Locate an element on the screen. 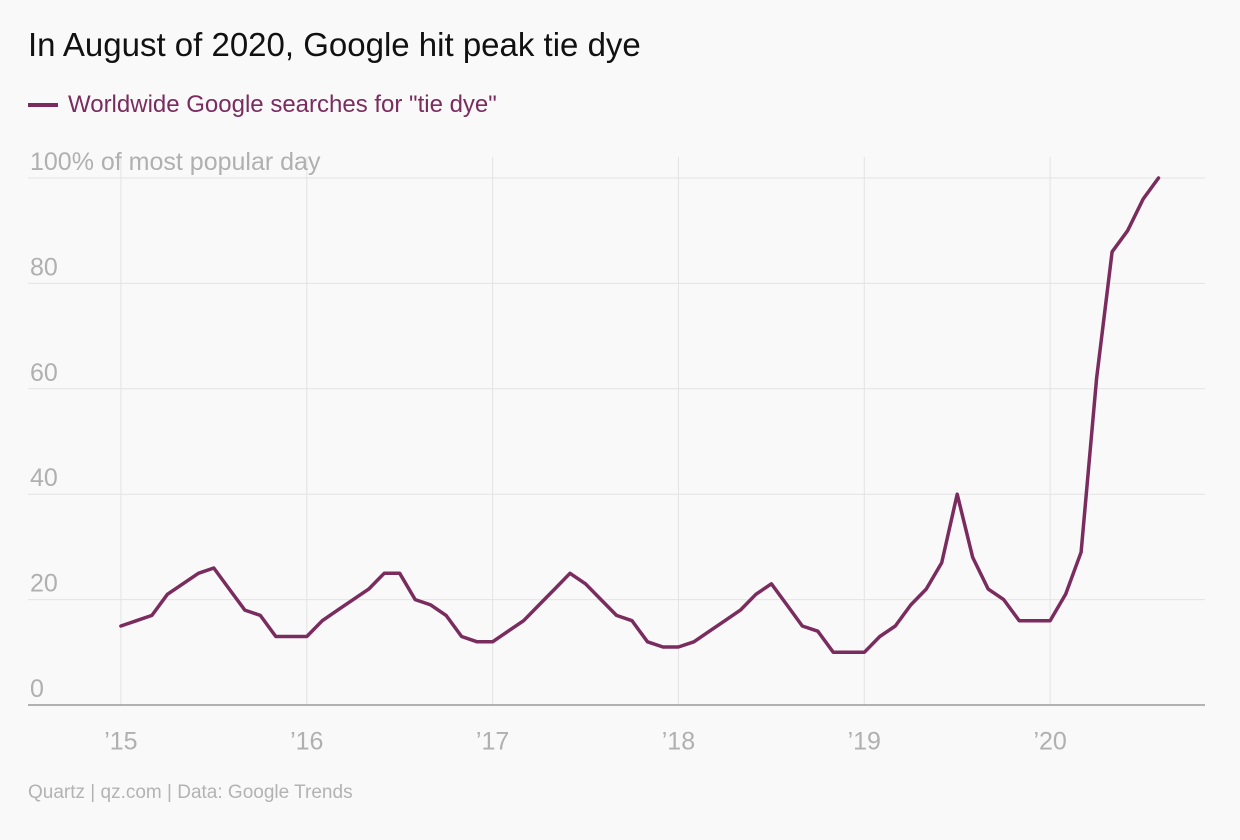 This screenshot has width=1240, height=840. x-tick-label: ’15 is located at coordinates (120, 742).